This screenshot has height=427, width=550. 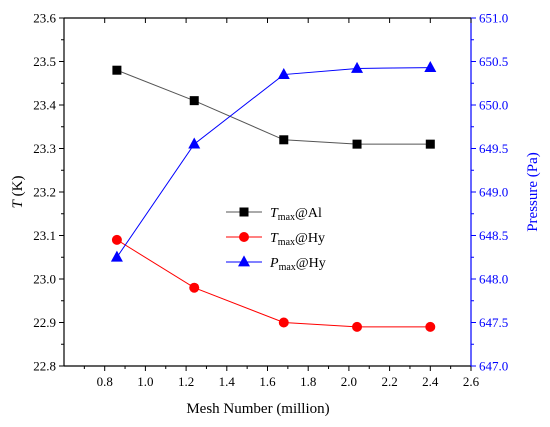 What do you see at coordinates (44, 279) in the screenshot?
I see `y-left-tick-label: 23.0` at bounding box center [44, 279].